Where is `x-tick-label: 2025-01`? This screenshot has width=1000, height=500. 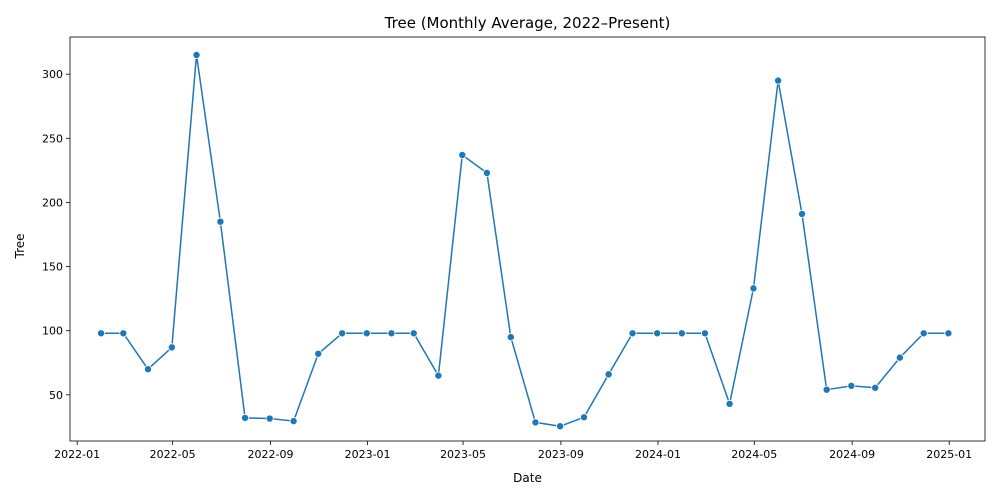 x-tick-label: 2025-01 is located at coordinates (949, 454).